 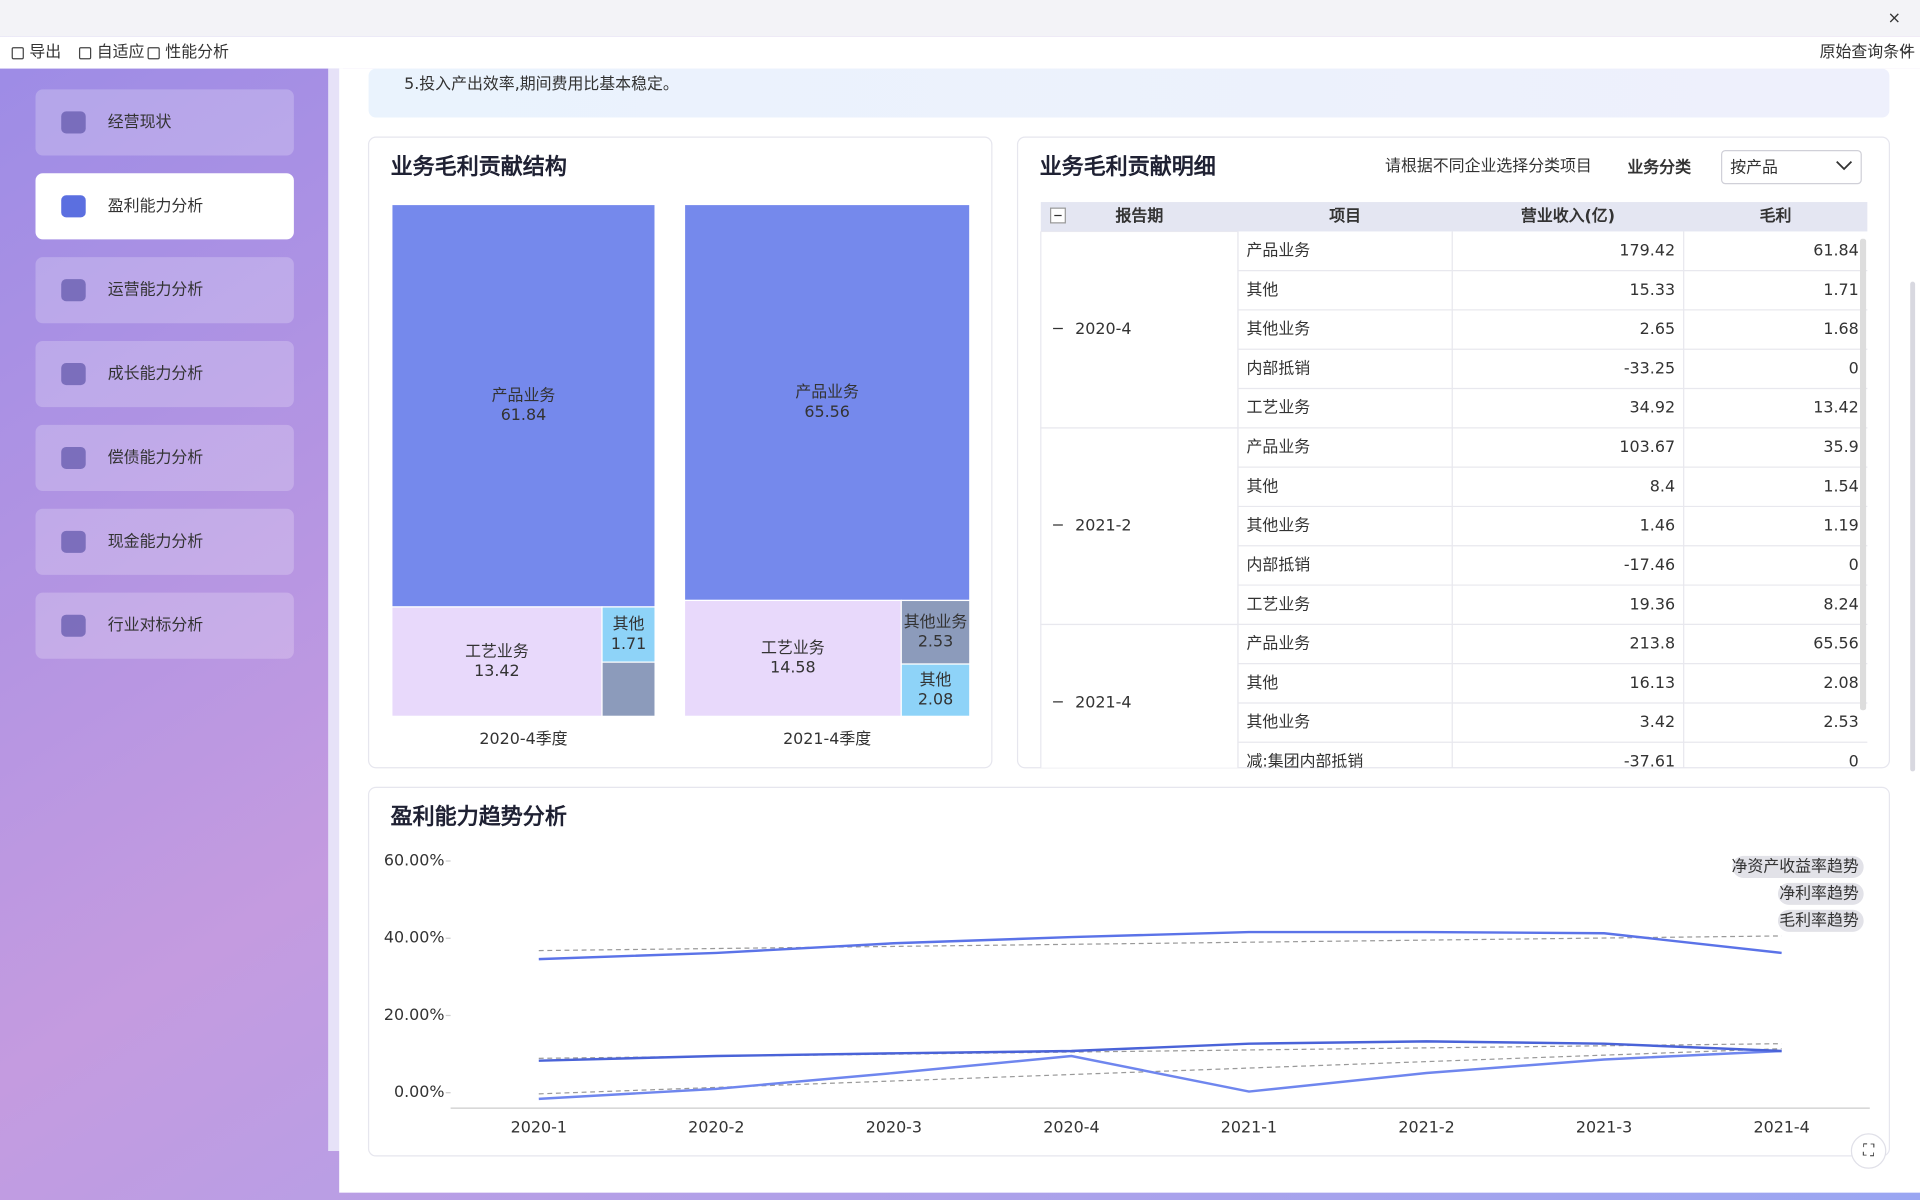 I want to click on cell-value: 13.42, so click(x=497, y=670).